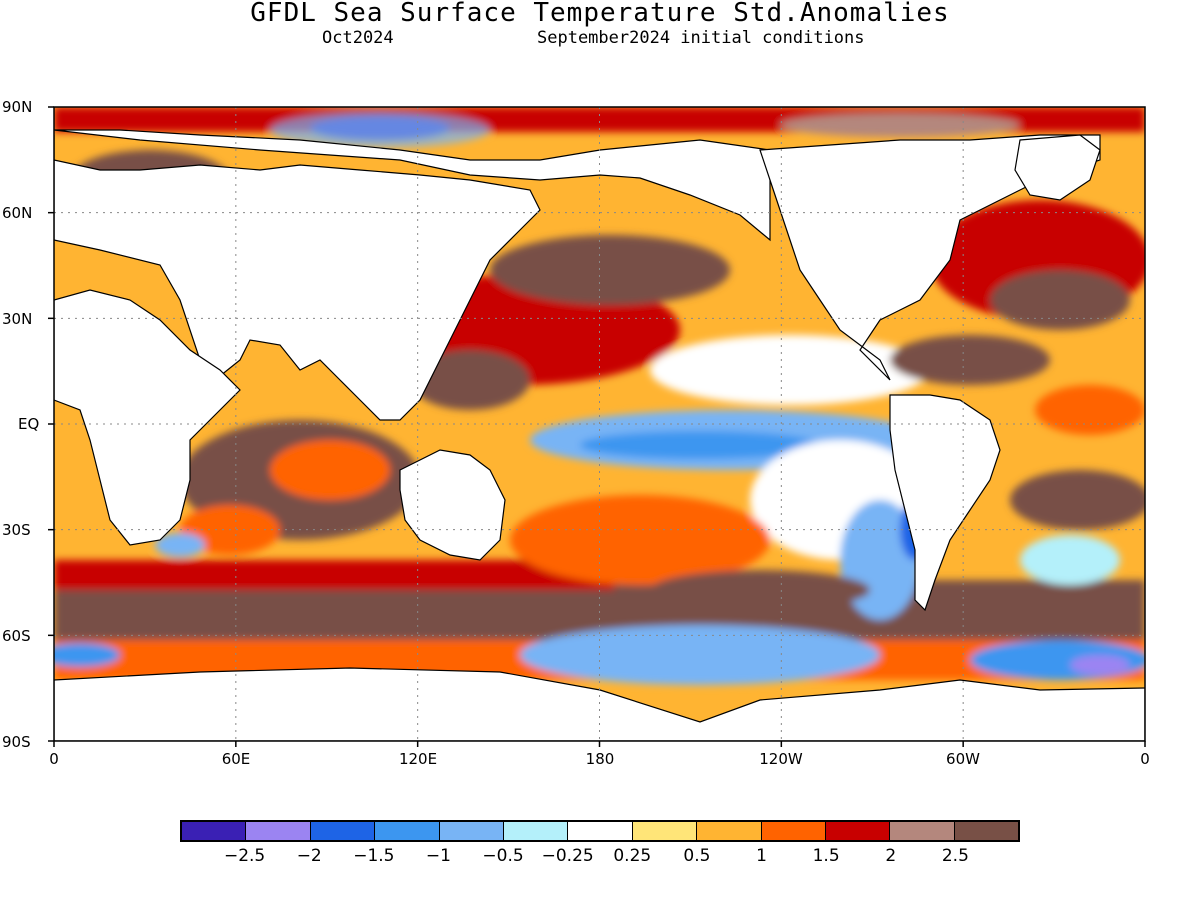  I want to click on colorbar-label: −1, so click(438, 856).